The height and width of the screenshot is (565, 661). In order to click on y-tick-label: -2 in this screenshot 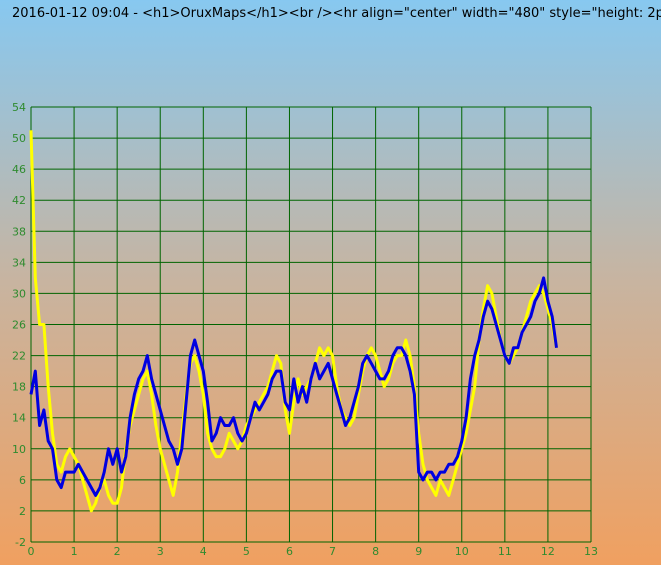, I will do `click(20, 542)`.